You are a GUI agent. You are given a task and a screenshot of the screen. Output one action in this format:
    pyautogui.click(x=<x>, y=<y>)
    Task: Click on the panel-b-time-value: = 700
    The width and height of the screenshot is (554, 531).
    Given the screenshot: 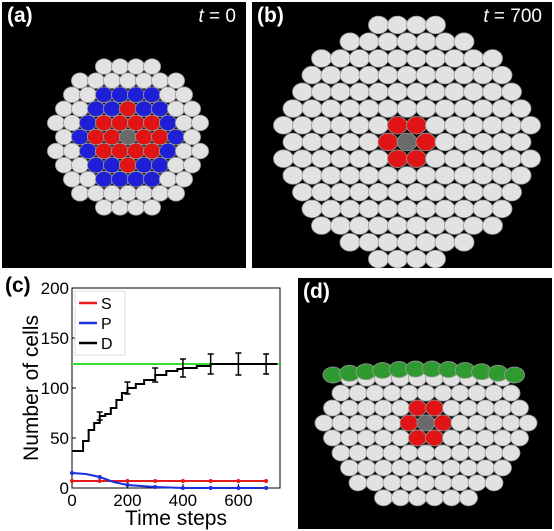 What is the action you would take?
    pyautogui.click(x=515, y=16)
    